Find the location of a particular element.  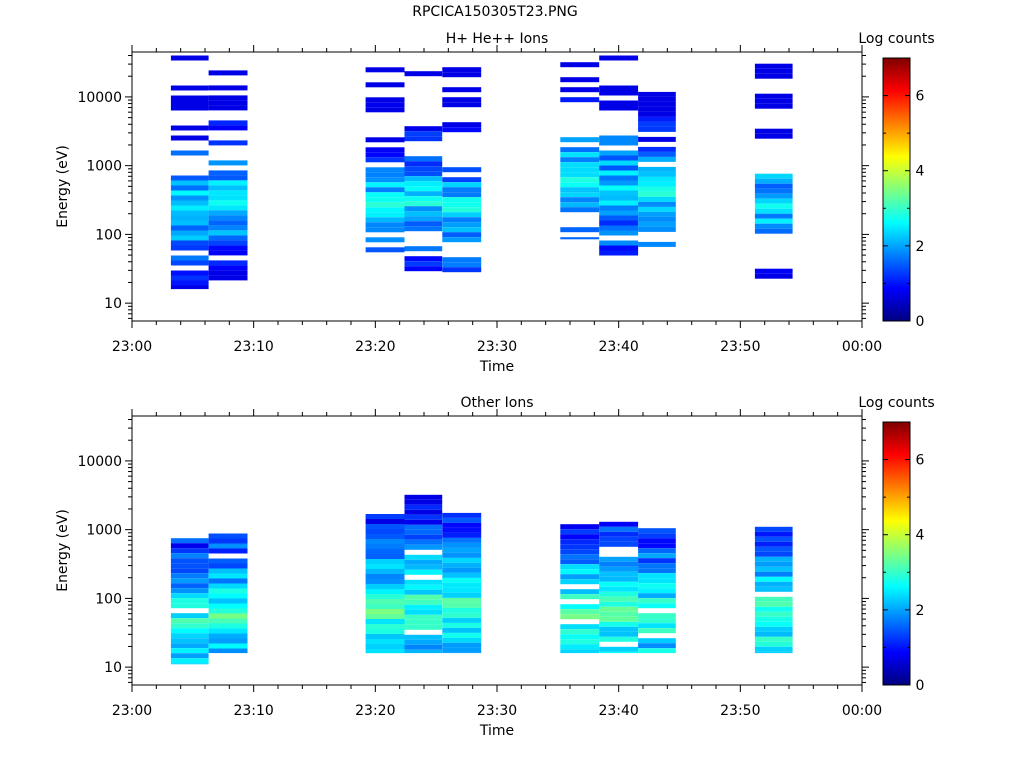

page-title: RPCICA150305T23.PNG is located at coordinates (495, 12).